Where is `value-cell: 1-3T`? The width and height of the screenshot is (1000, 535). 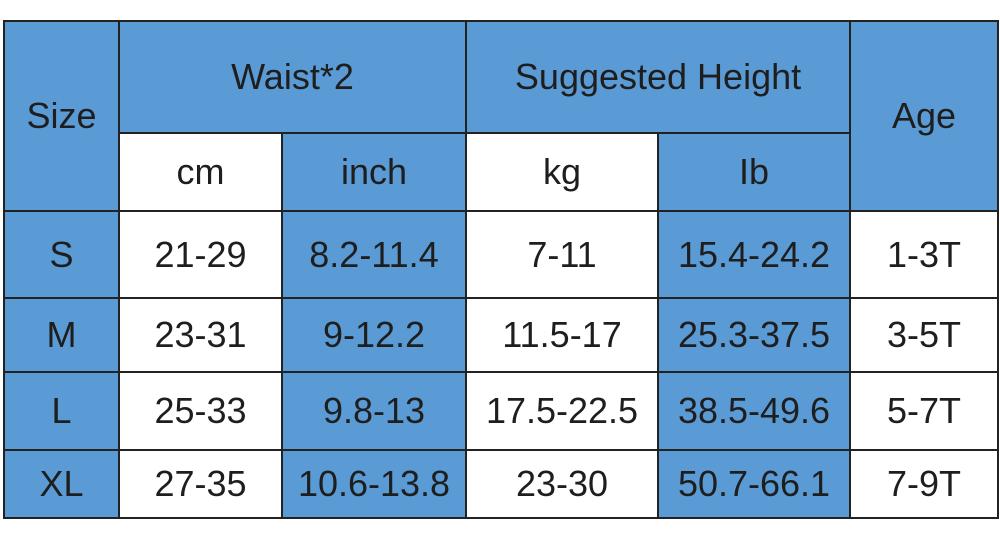 value-cell: 1-3T is located at coordinates (924, 254).